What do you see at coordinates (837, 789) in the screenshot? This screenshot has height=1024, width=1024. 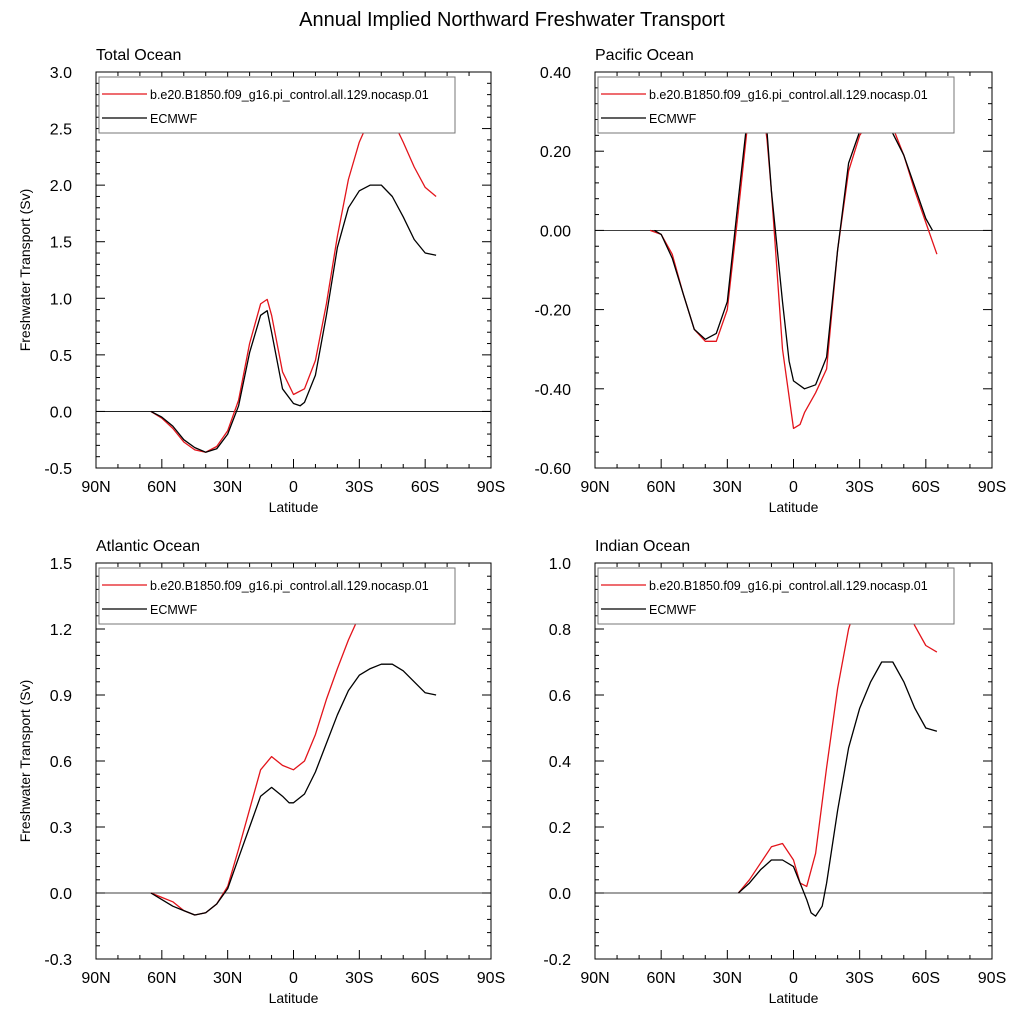 I see `indian-ocean-series-ecmwf` at bounding box center [837, 789].